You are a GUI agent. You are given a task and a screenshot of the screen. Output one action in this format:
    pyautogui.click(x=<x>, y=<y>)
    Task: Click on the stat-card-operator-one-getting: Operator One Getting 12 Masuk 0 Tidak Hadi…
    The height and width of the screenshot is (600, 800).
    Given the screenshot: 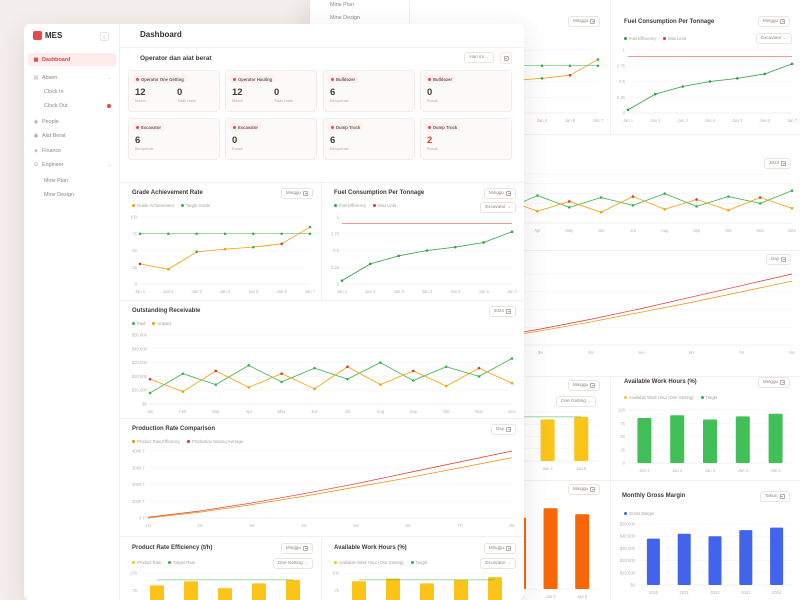 What is the action you would take?
    pyautogui.click(x=174, y=91)
    